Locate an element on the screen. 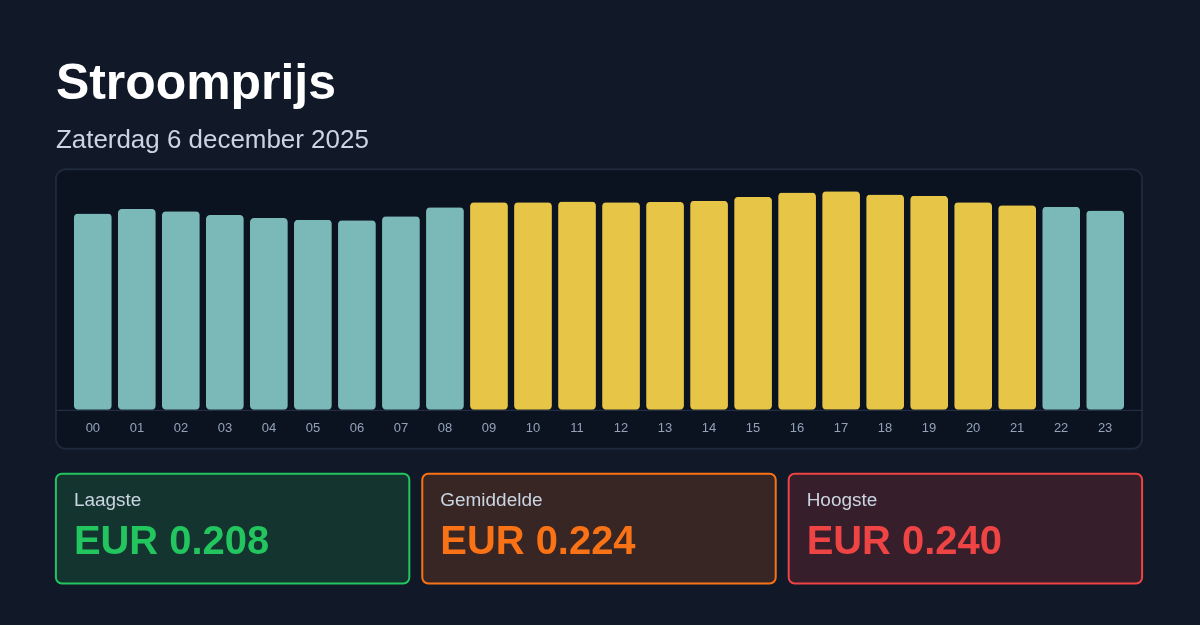 The width and height of the screenshot is (1200, 630). x-tick-label: 09 is located at coordinates (489, 428).